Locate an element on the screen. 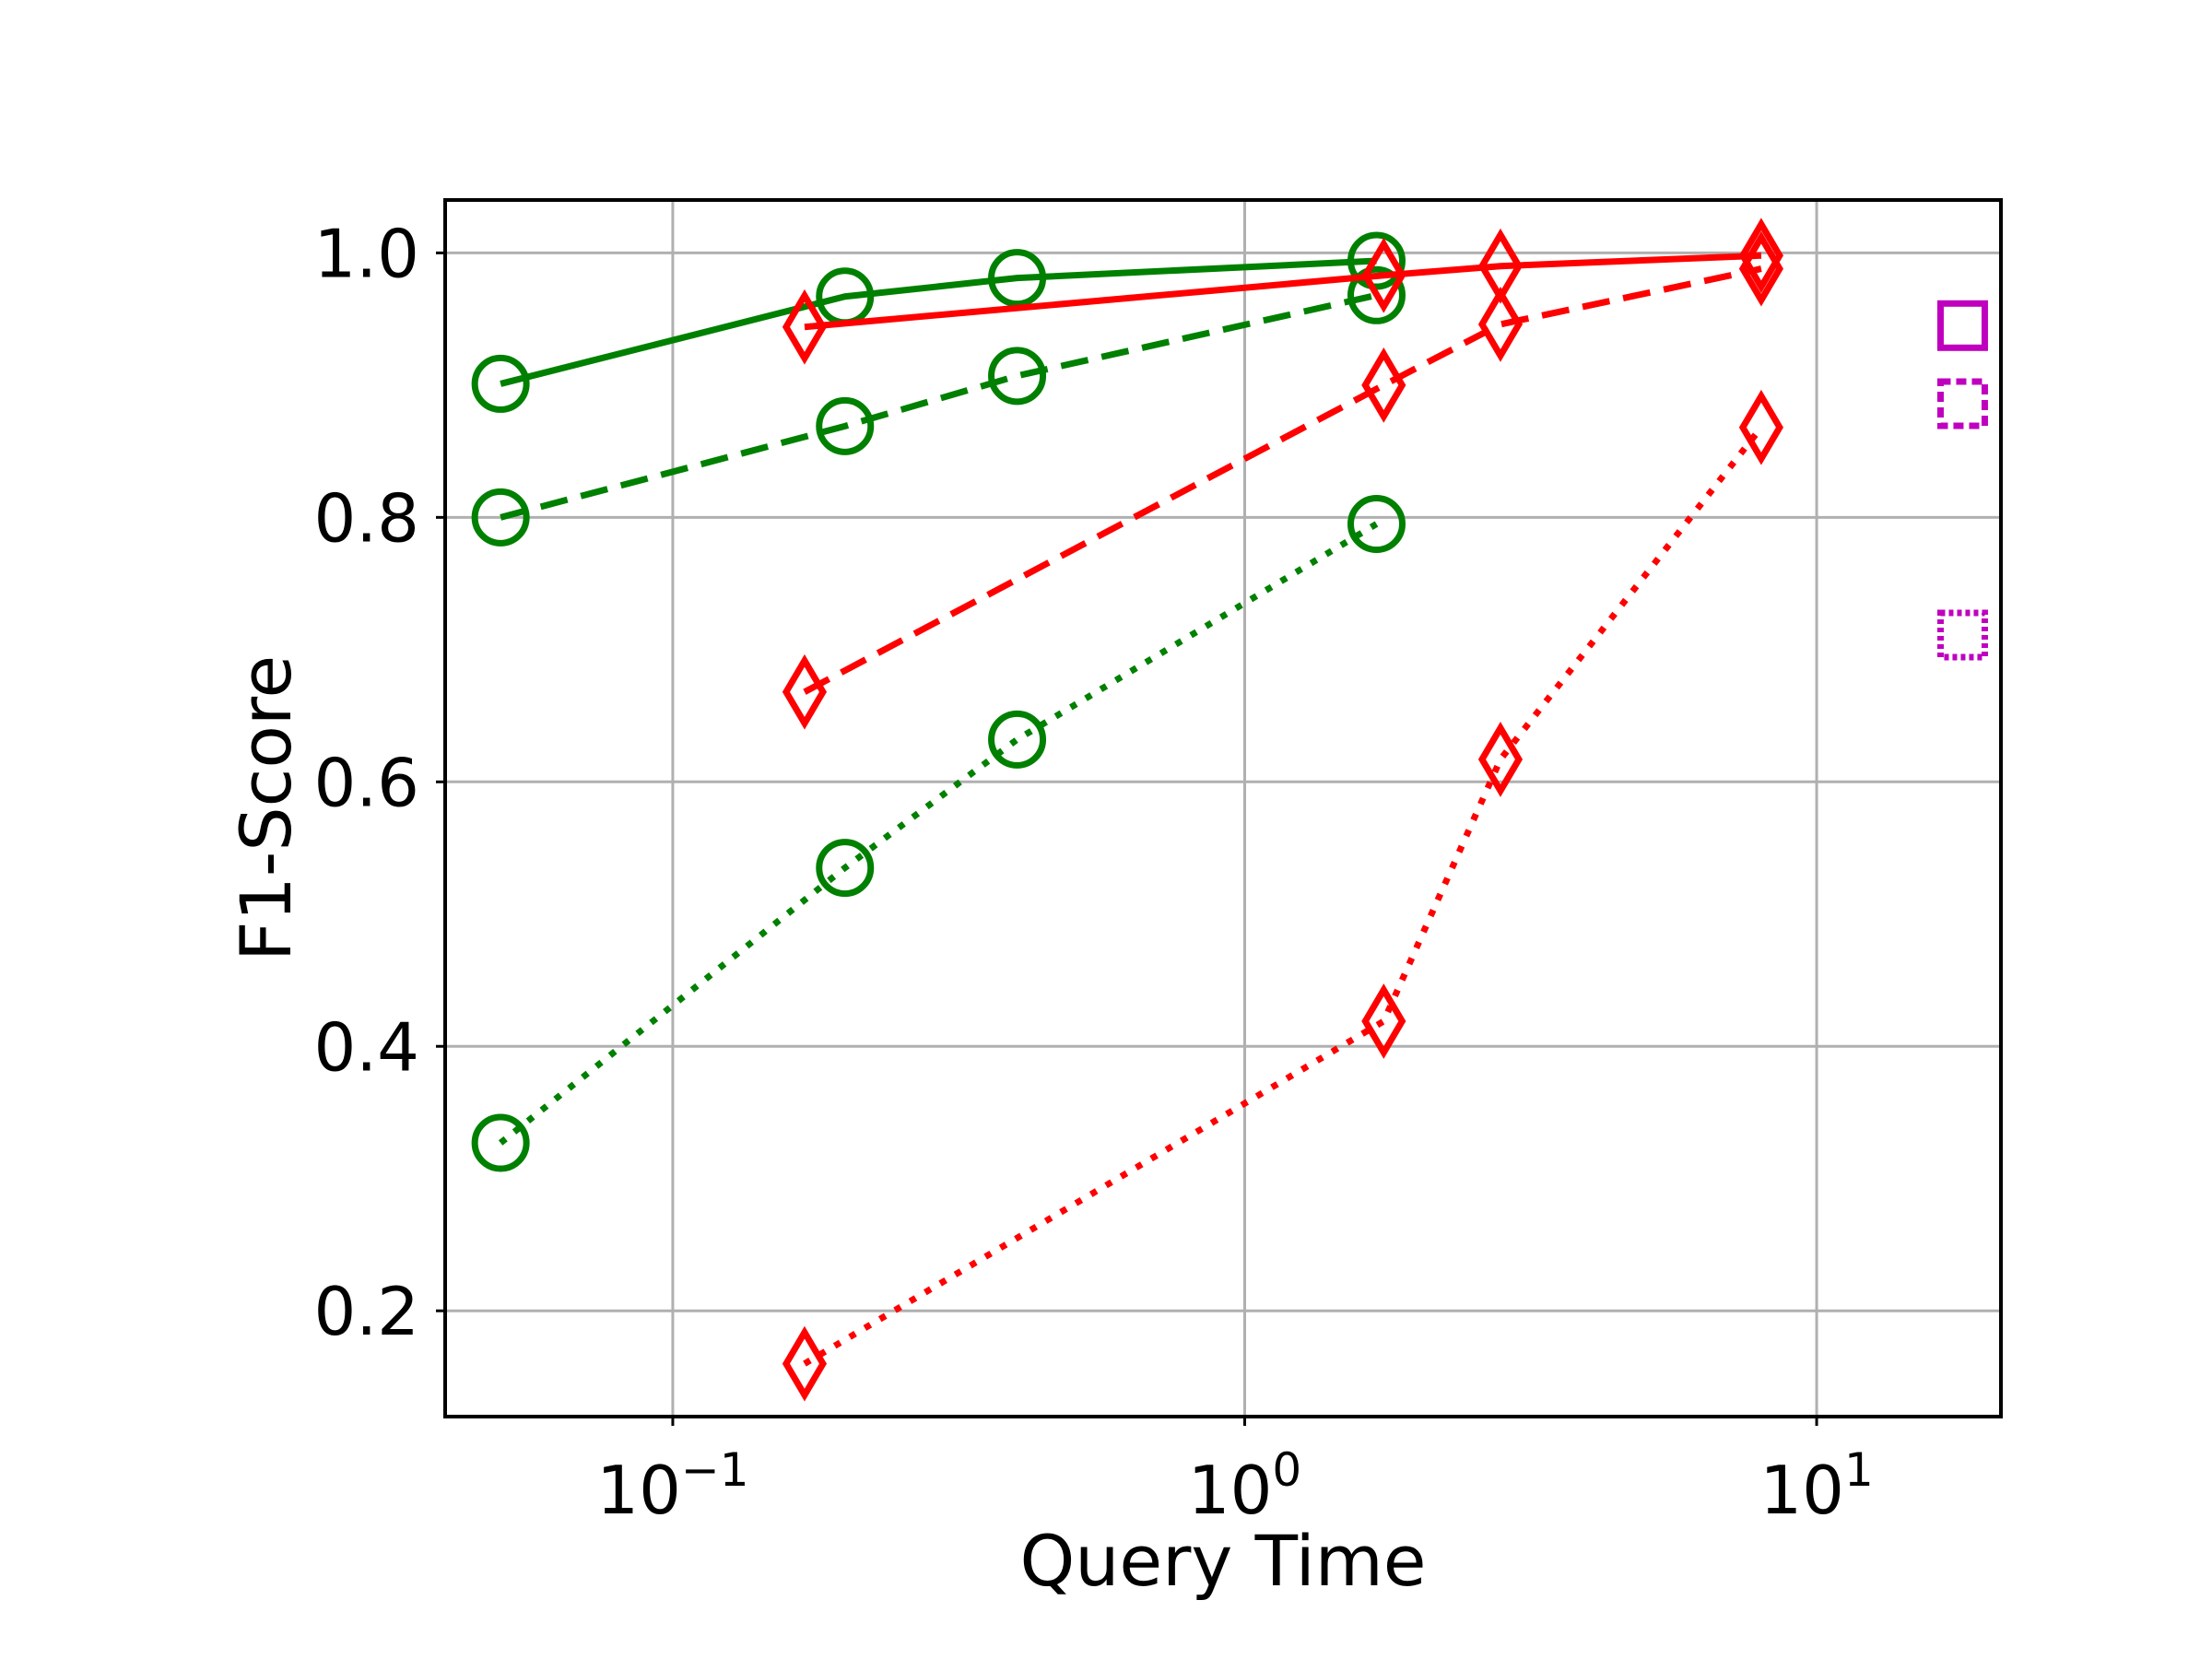 This screenshot has height=1659, width=2212. x-axis-label: Query Time is located at coordinates (1222, 1561).